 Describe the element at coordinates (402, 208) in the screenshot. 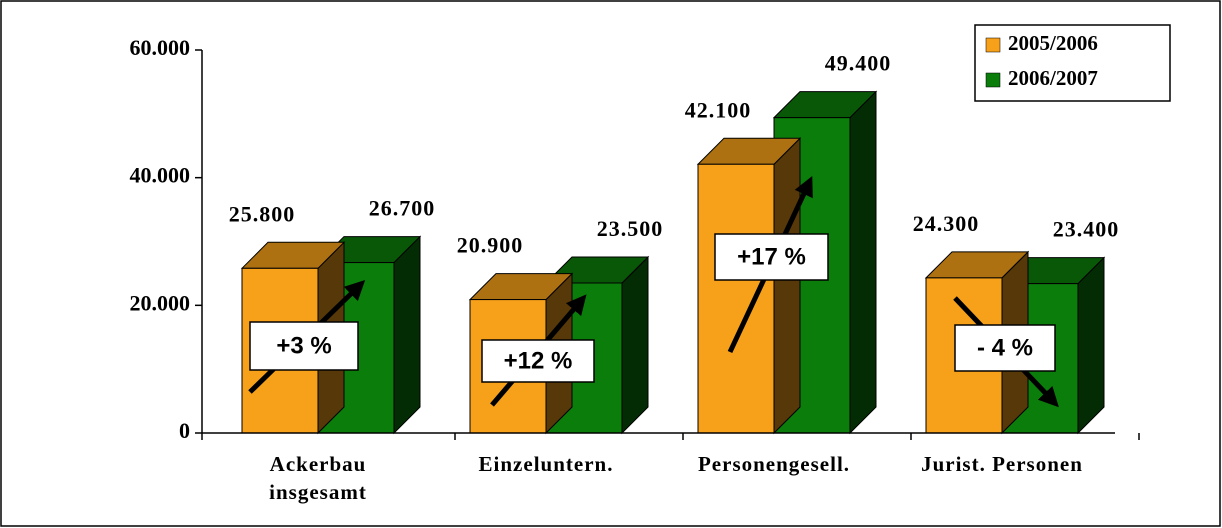

I see `value-label: 26.700` at that location.